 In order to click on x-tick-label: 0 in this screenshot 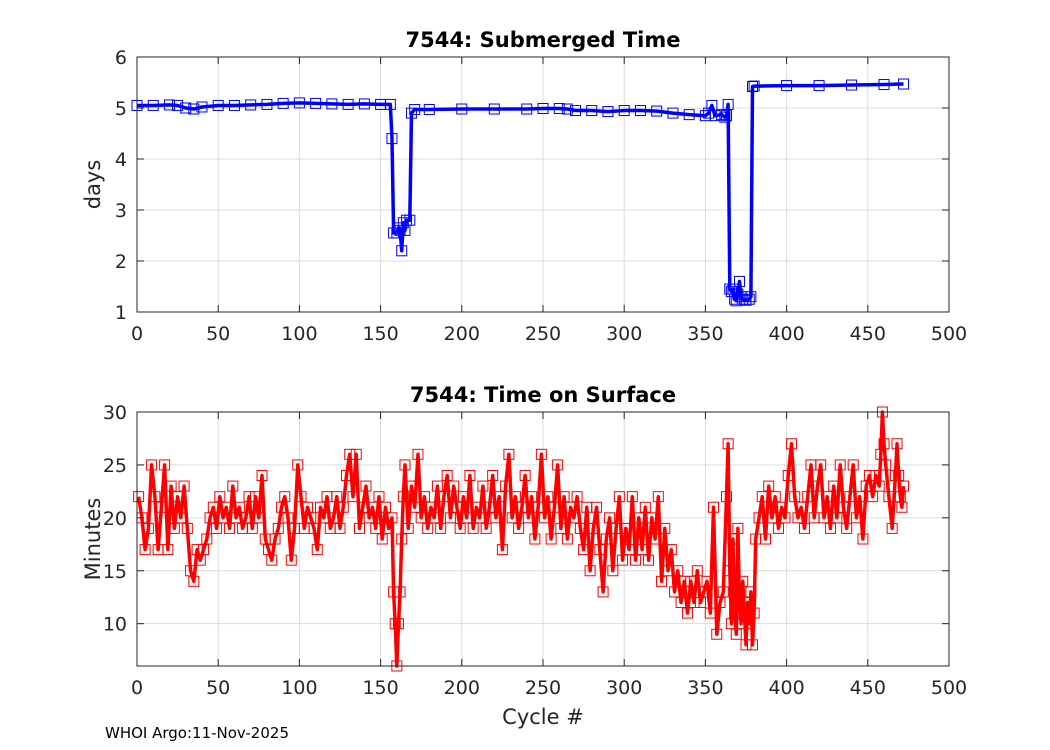, I will do `click(137, 334)`.